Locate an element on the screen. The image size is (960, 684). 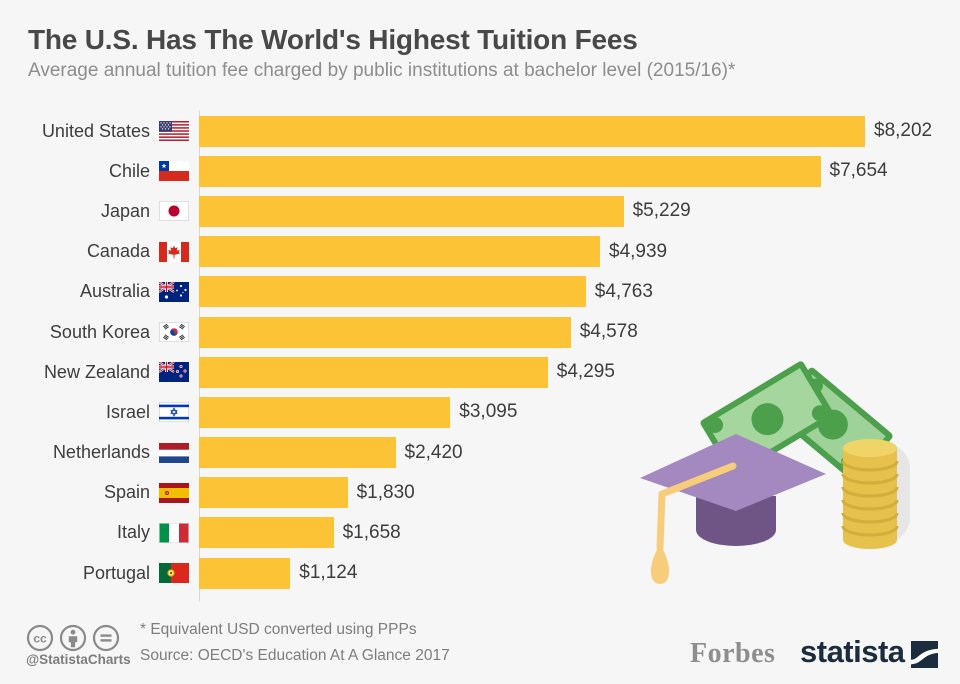
chart-row: Israel $3,095 is located at coordinates (480, 412).